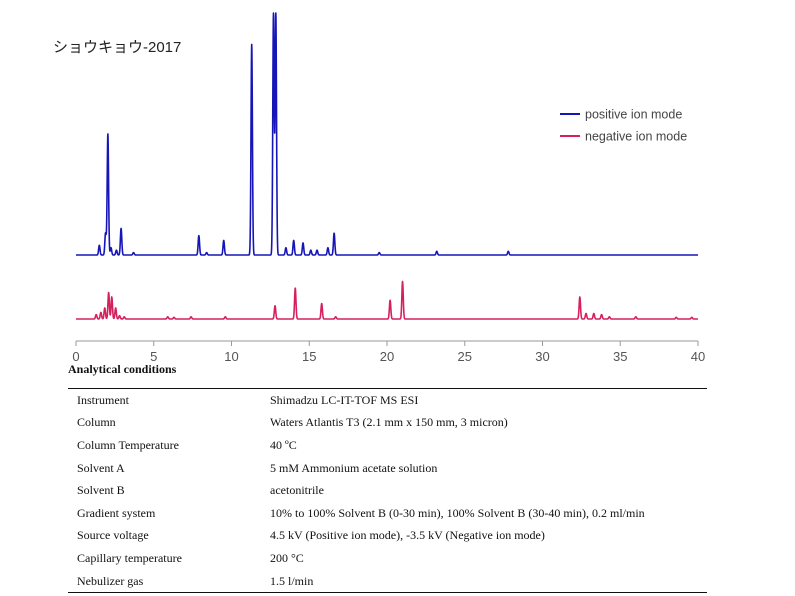 The height and width of the screenshot is (596, 795). What do you see at coordinates (101, 467) in the screenshot?
I see `condition-label: Solvent A` at bounding box center [101, 467].